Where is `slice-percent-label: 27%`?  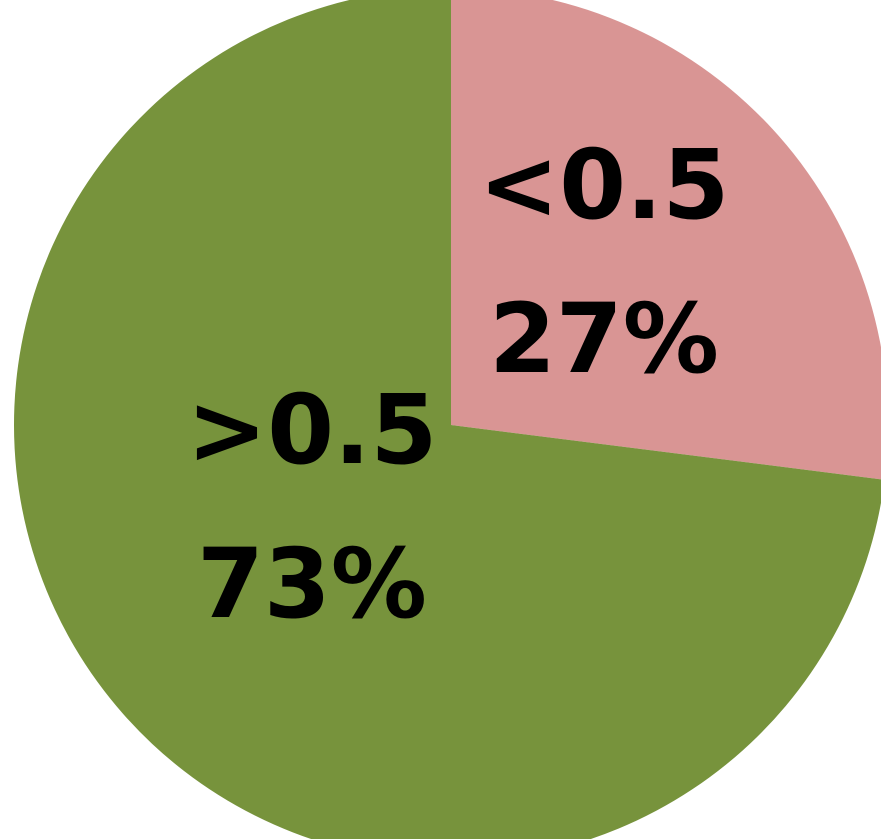
slice-percent-label: 27% is located at coordinates (604, 339).